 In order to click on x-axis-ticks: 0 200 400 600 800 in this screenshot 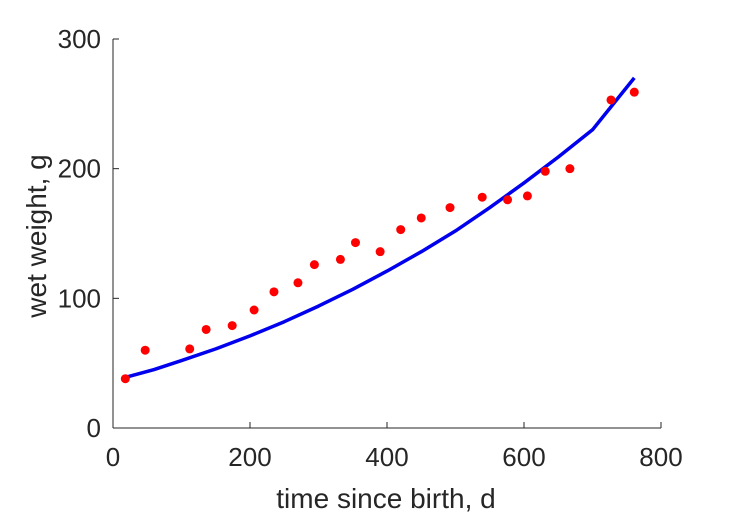, I will do `click(394, 447)`.